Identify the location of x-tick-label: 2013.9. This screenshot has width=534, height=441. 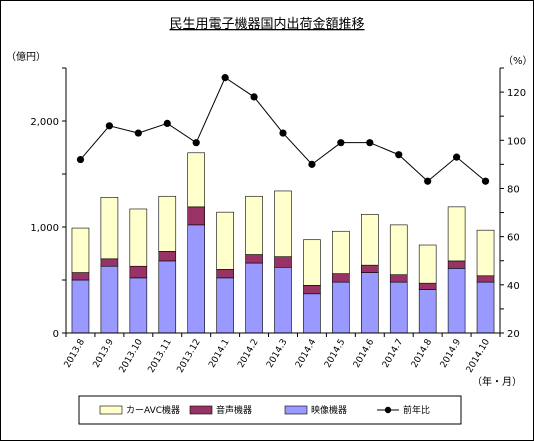
(104, 353).